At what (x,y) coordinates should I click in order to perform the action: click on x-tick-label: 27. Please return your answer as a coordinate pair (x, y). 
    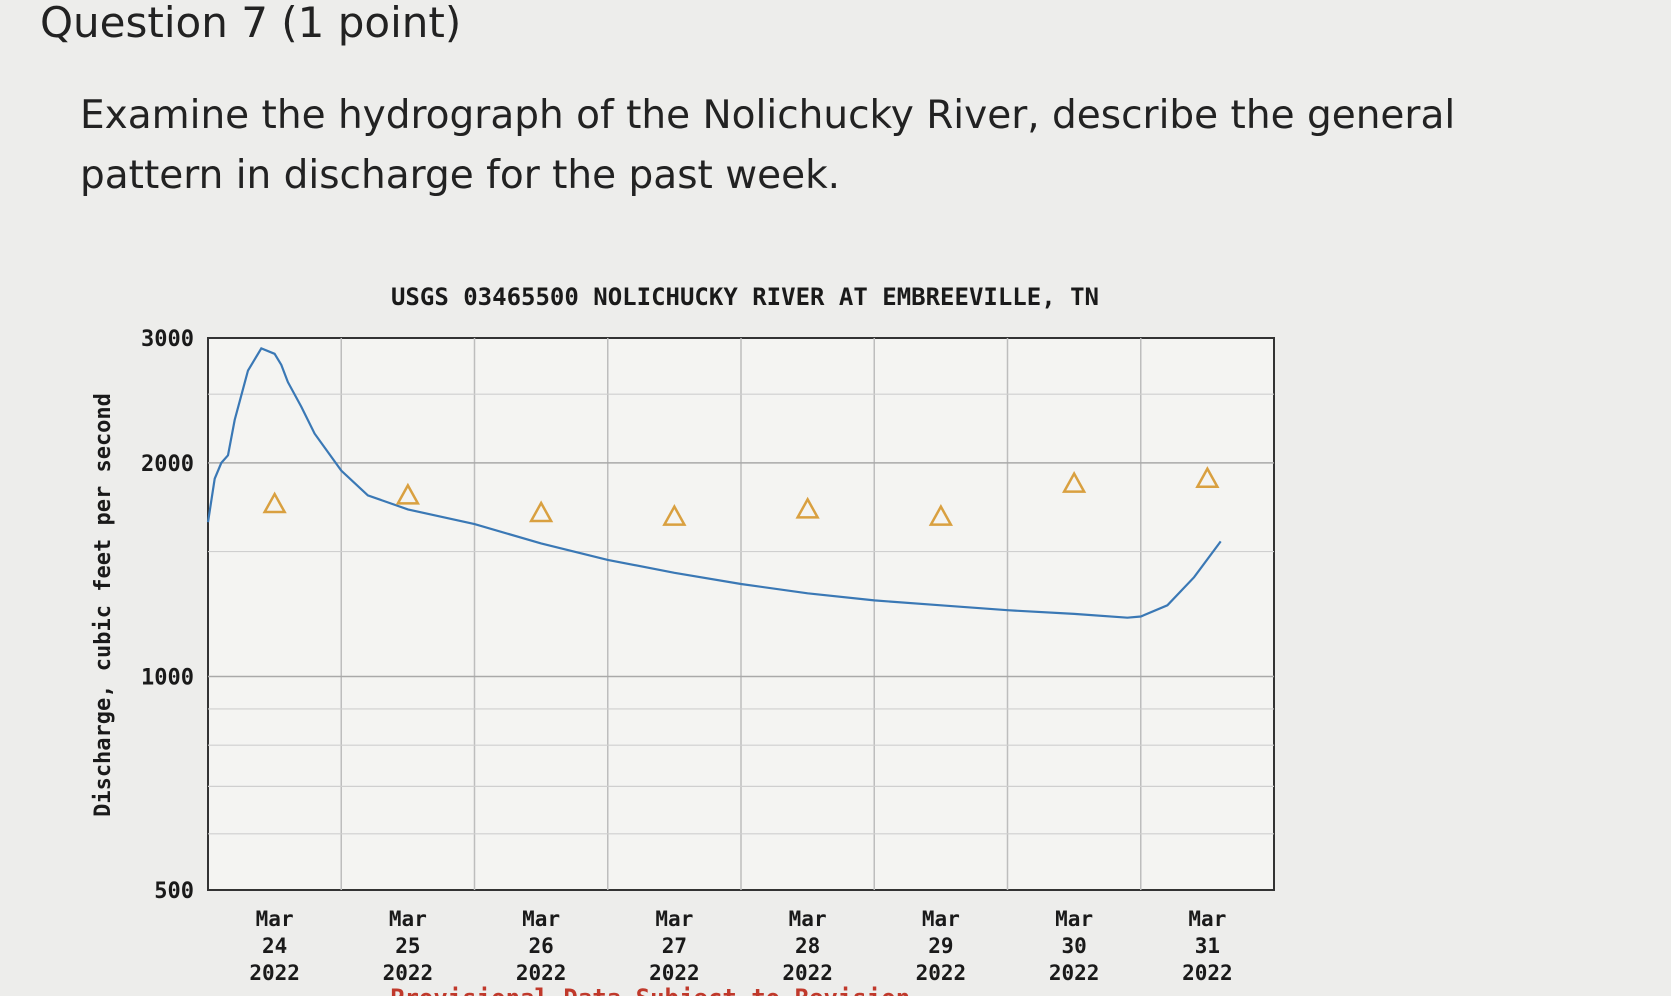
    Looking at the image, I should click on (674, 946).